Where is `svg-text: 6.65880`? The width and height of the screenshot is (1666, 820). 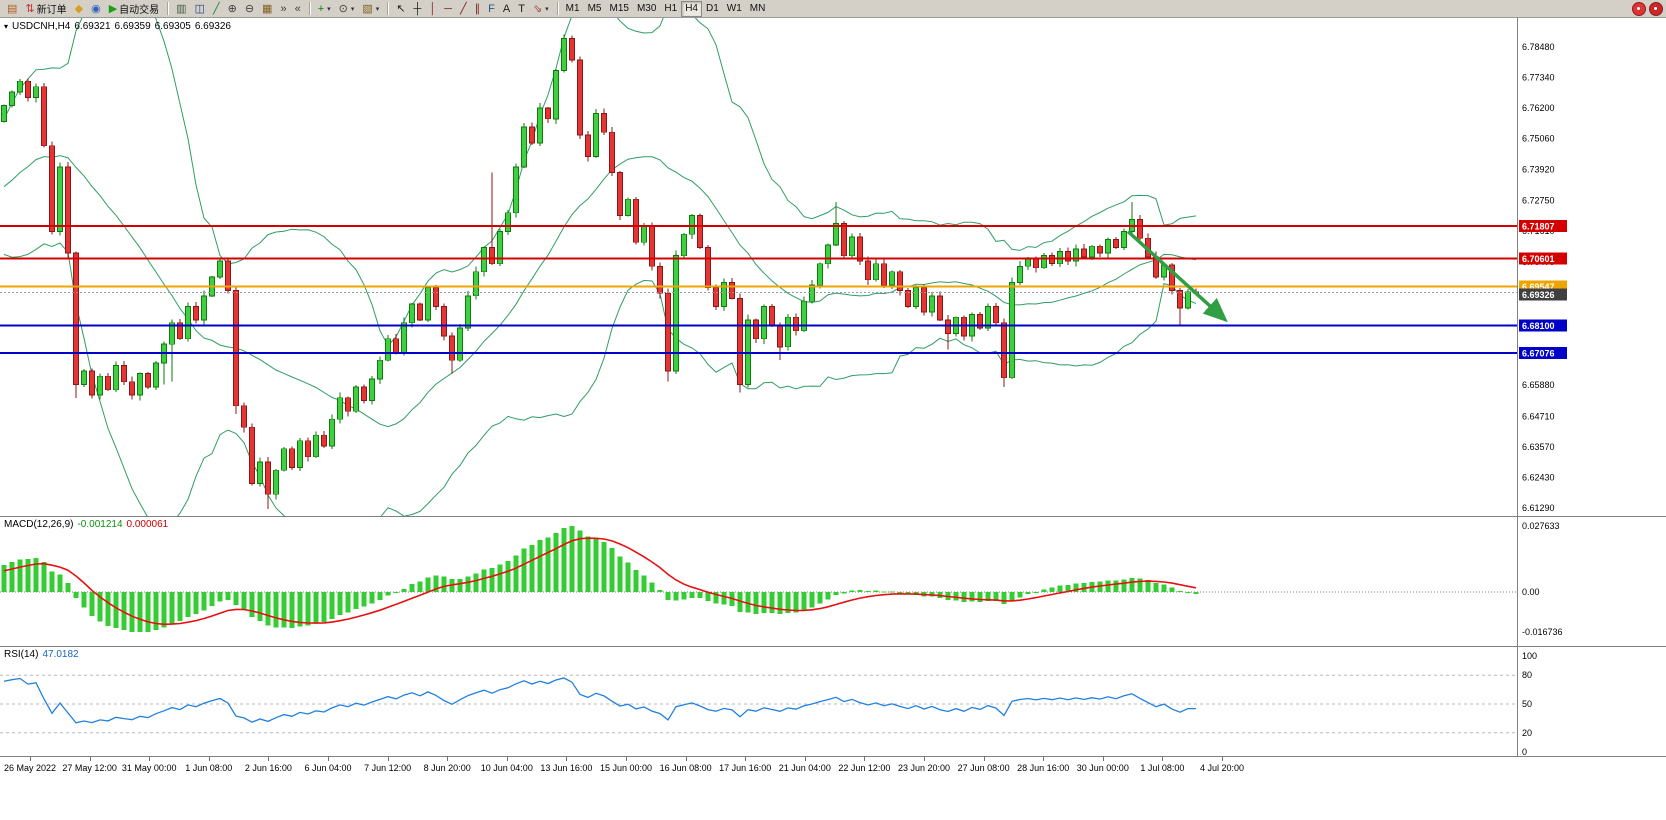 svg-text: 6.65880 is located at coordinates (1538, 385).